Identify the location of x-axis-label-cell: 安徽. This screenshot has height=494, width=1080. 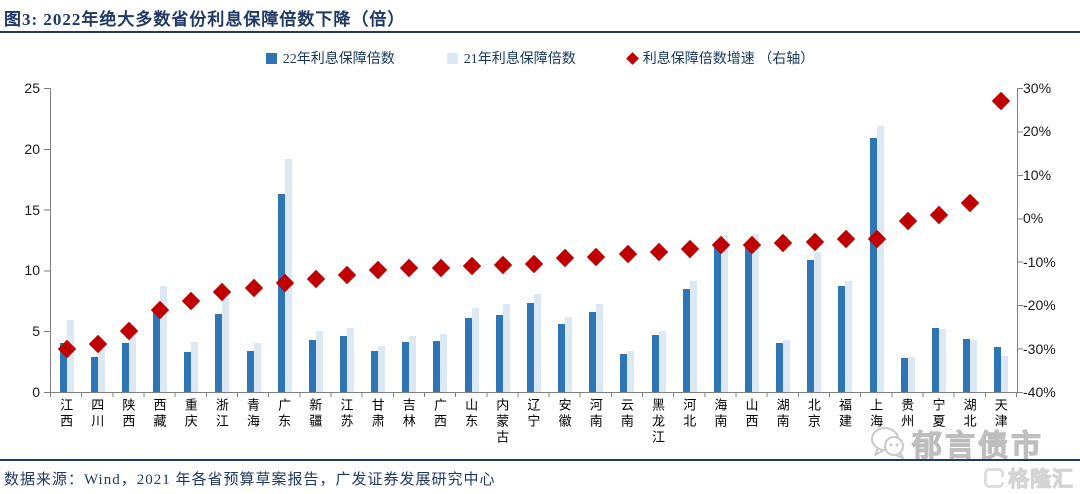
(564, 422).